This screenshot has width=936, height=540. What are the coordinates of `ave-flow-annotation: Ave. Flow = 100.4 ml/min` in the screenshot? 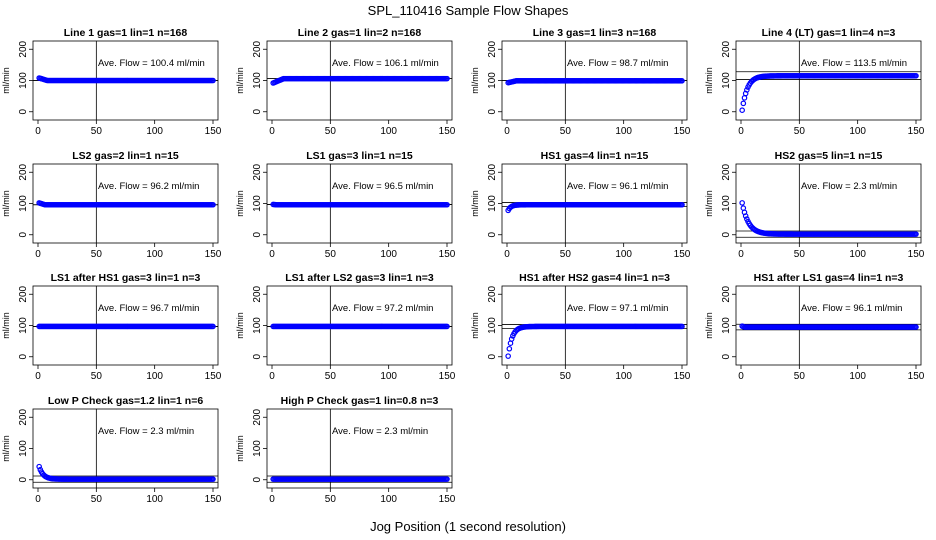 It's located at (151, 63).